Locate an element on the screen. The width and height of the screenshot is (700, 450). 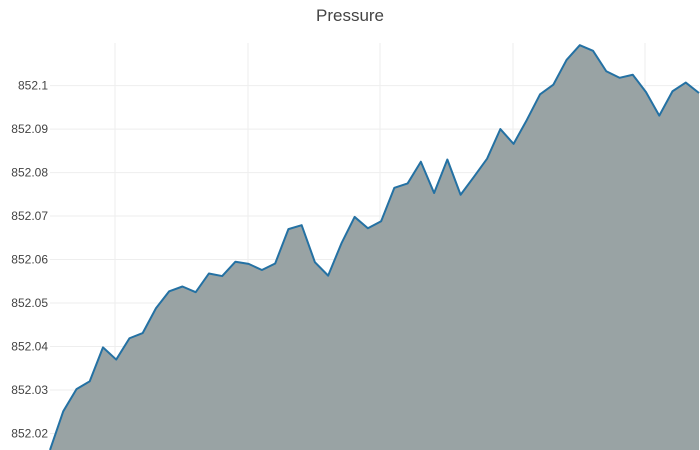
y-tick-label: 852.02 is located at coordinates (29, 433).